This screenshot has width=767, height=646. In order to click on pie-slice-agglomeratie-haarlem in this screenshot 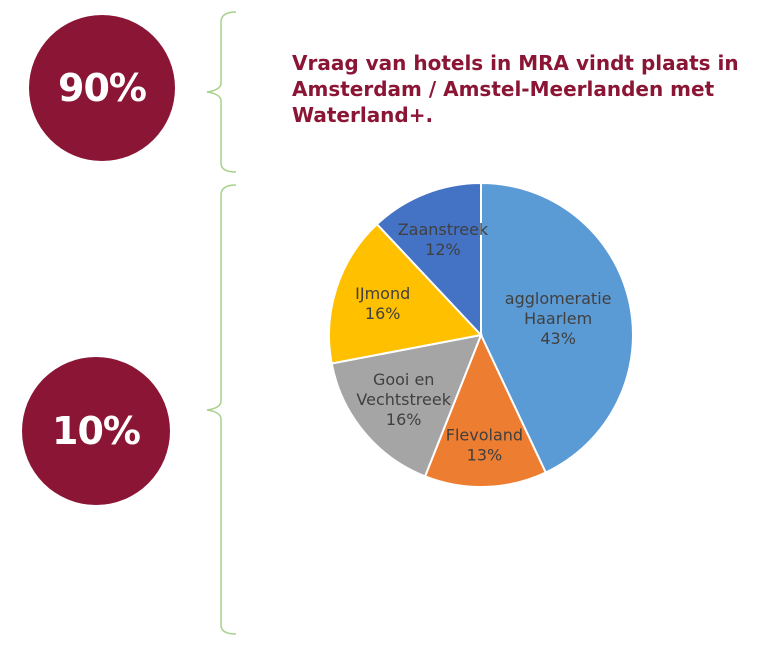, I will do `click(557, 327)`.